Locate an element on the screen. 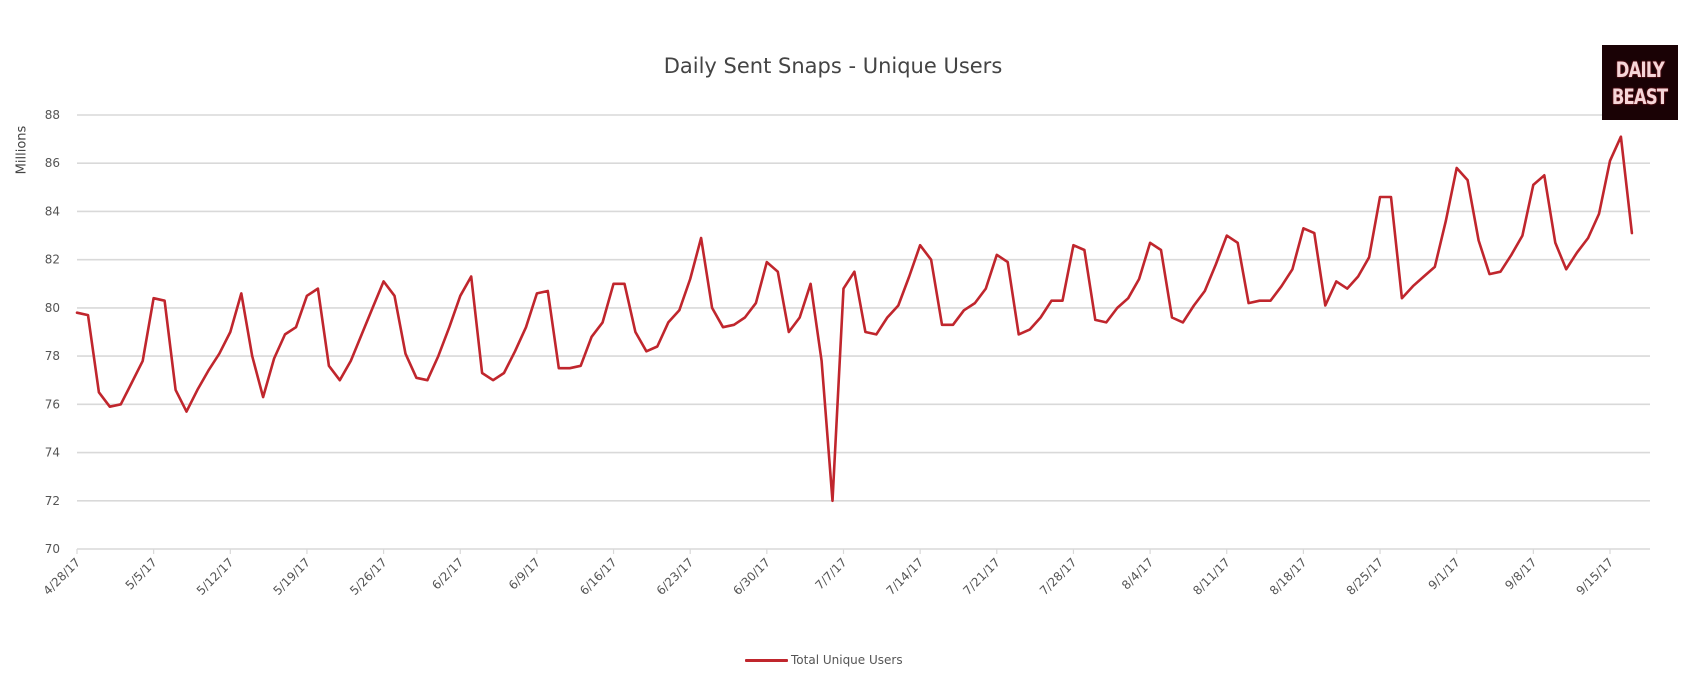 This screenshot has height=684, width=1692. x-tick-label: 8/11/17 is located at coordinates (1211, 576).